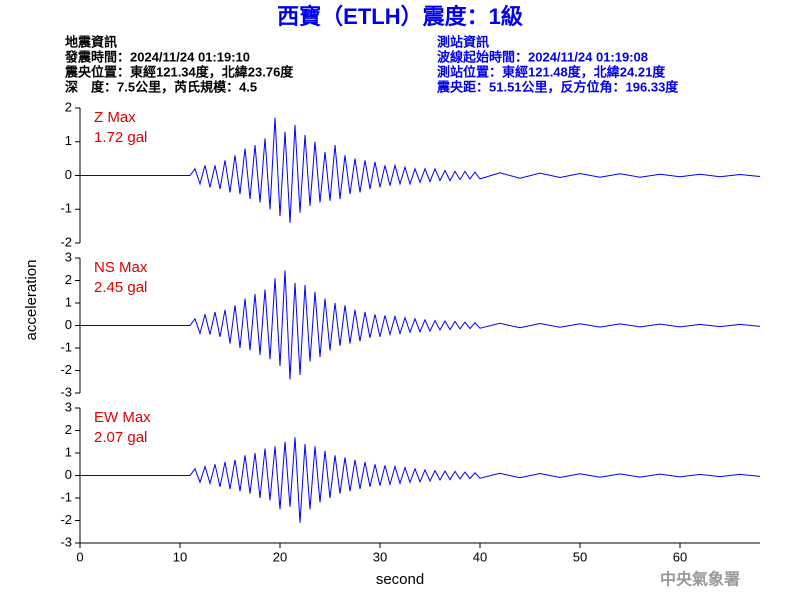  I want to click on title: 西寶（ETLH）震度：1級, so click(400, 16).